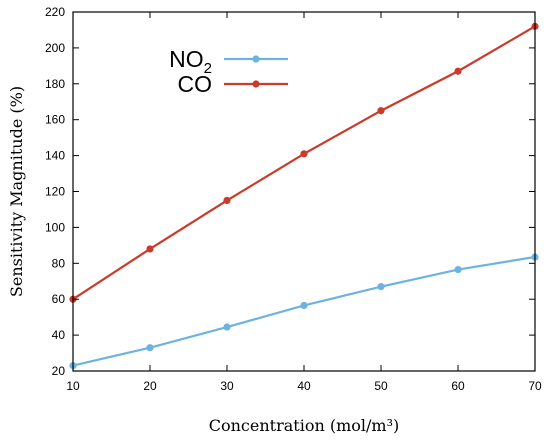 Image resolution: width=550 pixels, height=441 pixels. Describe the element at coordinates (59, 371) in the screenshot. I see `y-tick-label: 20` at that location.